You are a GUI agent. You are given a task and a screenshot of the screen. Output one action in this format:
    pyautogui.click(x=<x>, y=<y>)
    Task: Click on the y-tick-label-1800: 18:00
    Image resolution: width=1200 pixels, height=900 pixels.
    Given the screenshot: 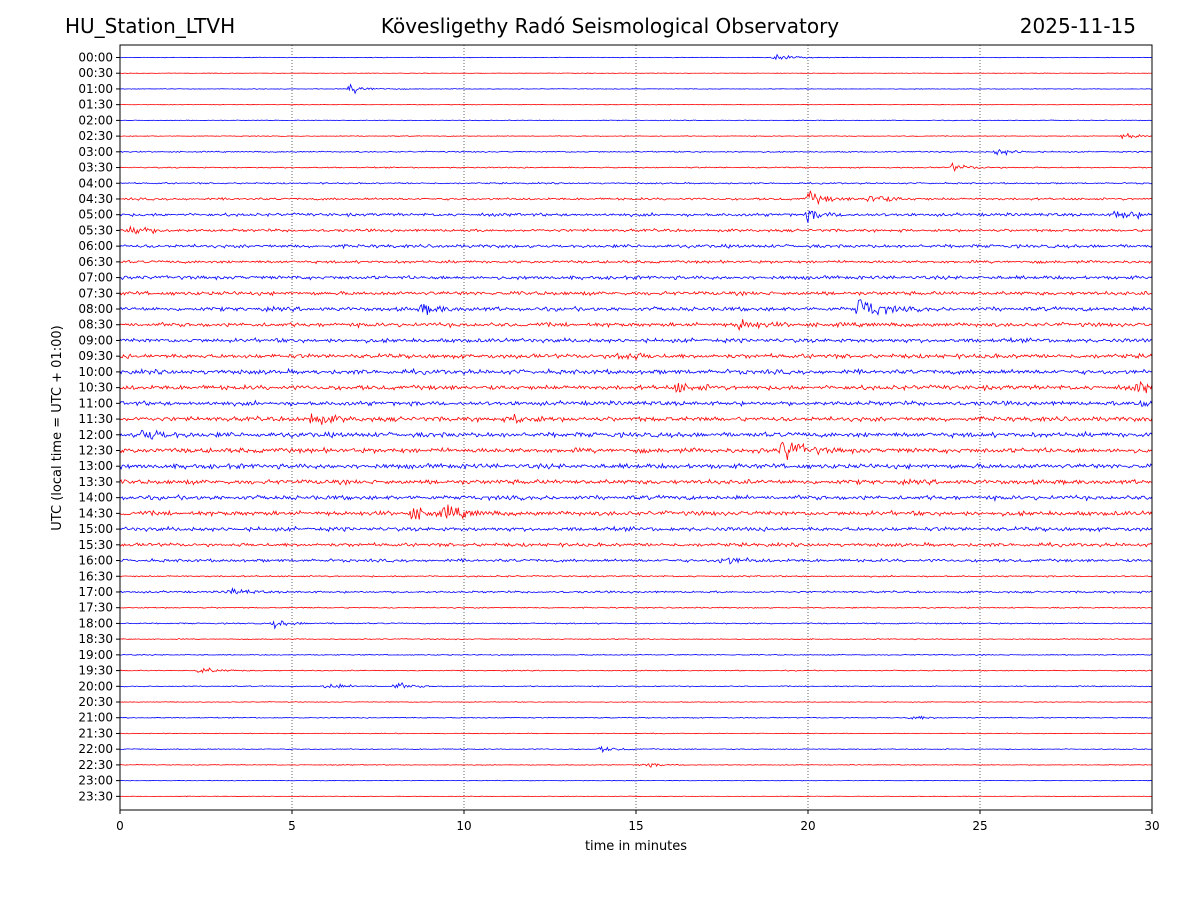 What is the action you would take?
    pyautogui.click(x=95, y=623)
    